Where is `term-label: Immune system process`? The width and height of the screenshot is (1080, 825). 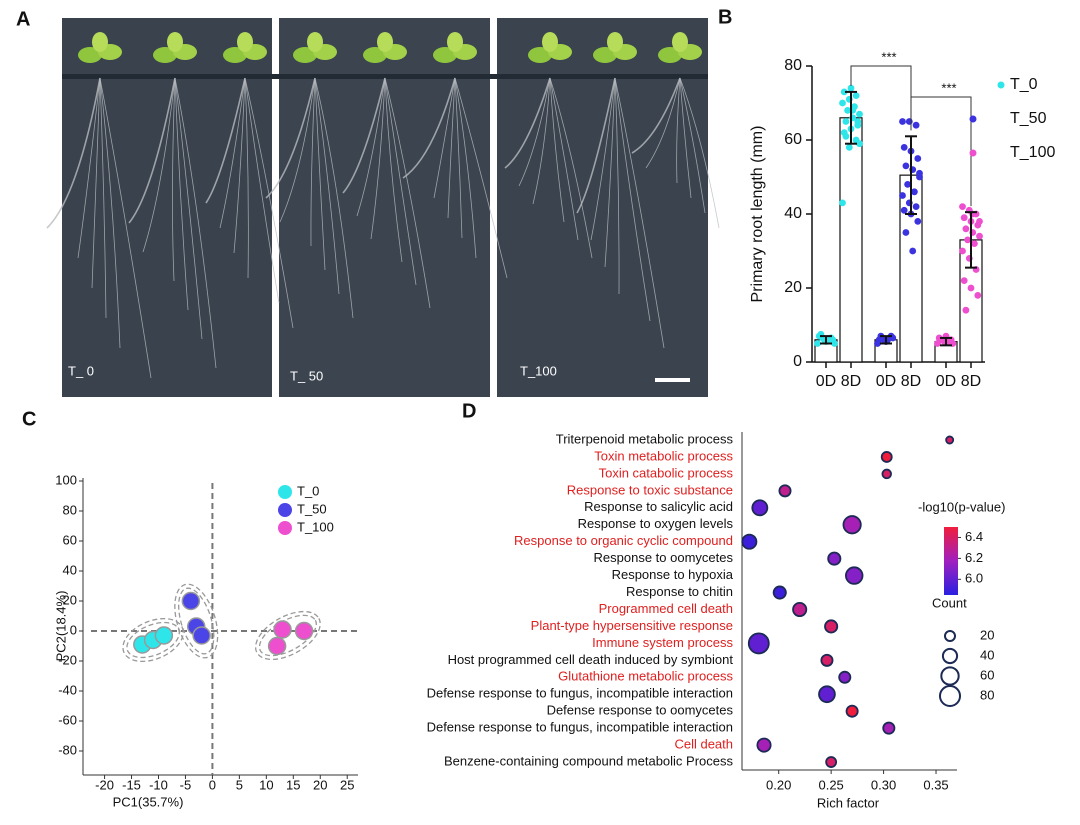 term-label: Immune system process is located at coordinates (662, 642).